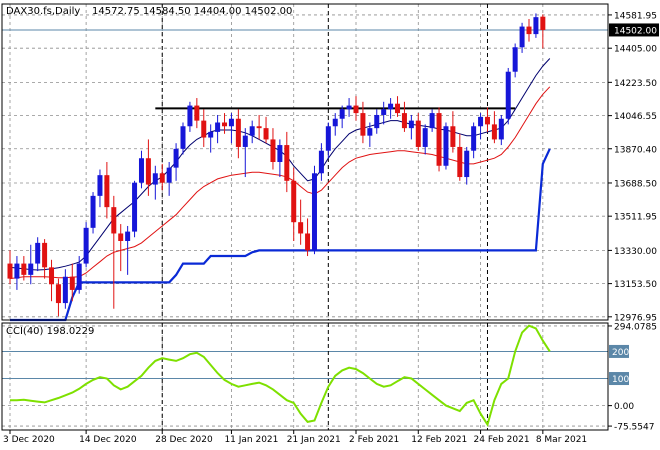 This screenshot has width=660, height=450. Describe the element at coordinates (619, 379) in the screenshot. I see `cci-level-badge` at that location.